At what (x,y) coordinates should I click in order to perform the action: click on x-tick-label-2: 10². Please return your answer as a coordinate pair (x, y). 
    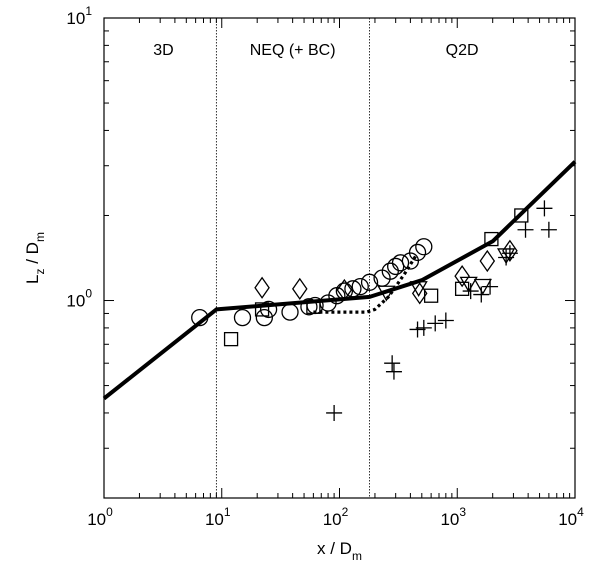
    Looking at the image, I should click on (336, 517).